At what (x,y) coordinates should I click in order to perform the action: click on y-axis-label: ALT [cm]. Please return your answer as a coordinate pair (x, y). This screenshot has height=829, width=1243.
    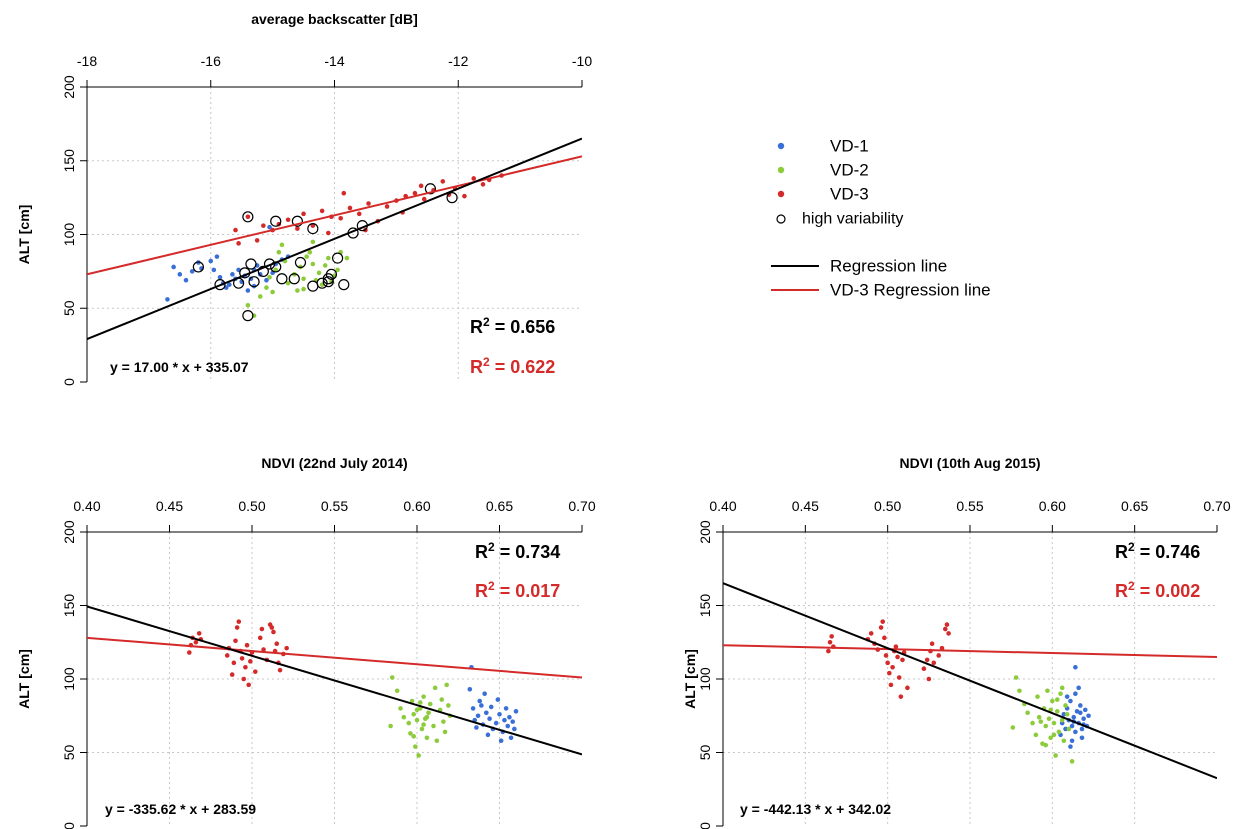
    Looking at the image, I should click on (24, 679).